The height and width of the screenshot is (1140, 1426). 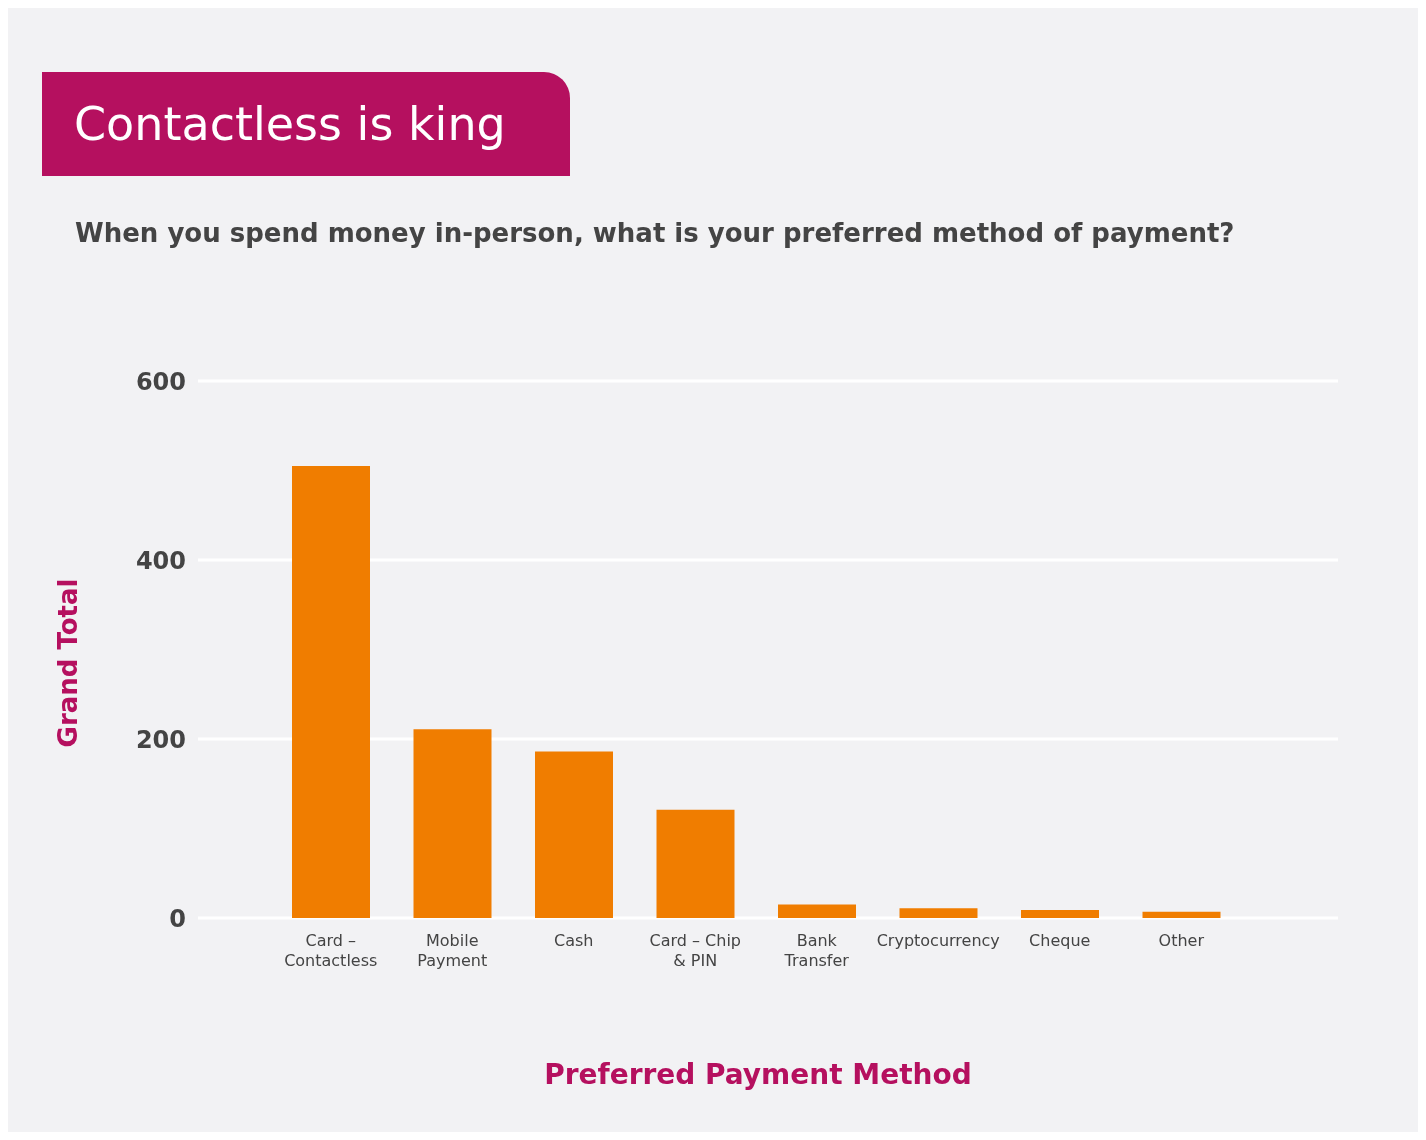 What do you see at coordinates (331, 950) in the screenshot?
I see `x-tick-label: Card – Contactless` at bounding box center [331, 950].